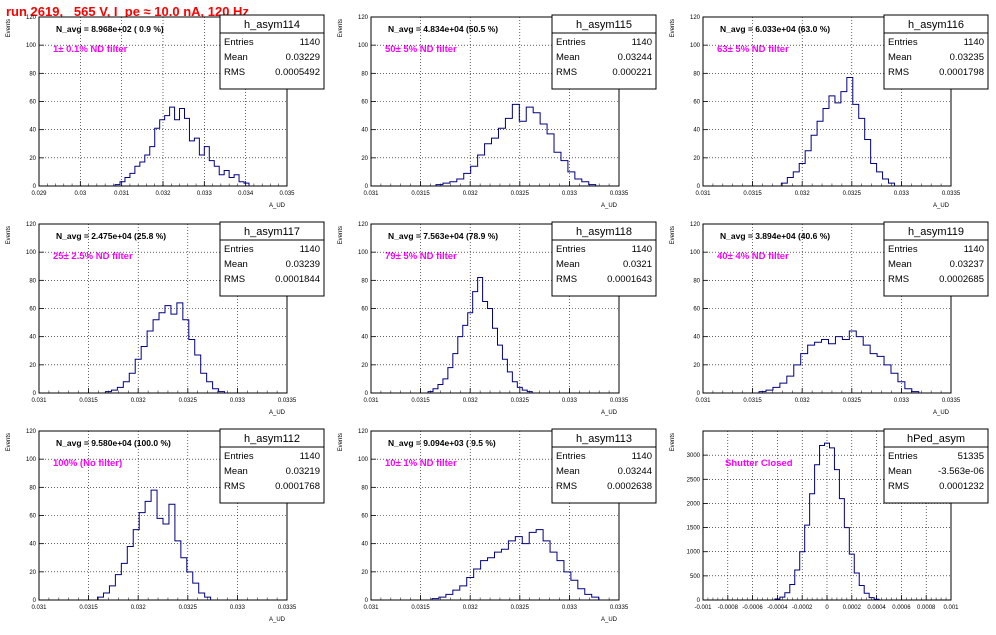 This screenshot has height=635, width=996. What do you see at coordinates (936, 232) in the screenshot?
I see `histogram-name: h_asym119` at bounding box center [936, 232].